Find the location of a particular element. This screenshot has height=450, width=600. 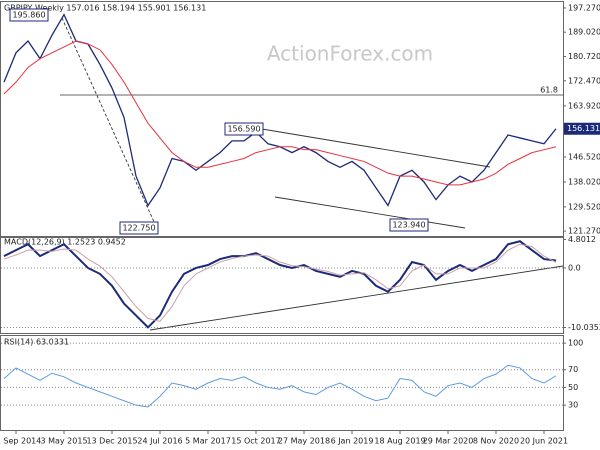

annotation: 123.940 is located at coordinates (408, 225).